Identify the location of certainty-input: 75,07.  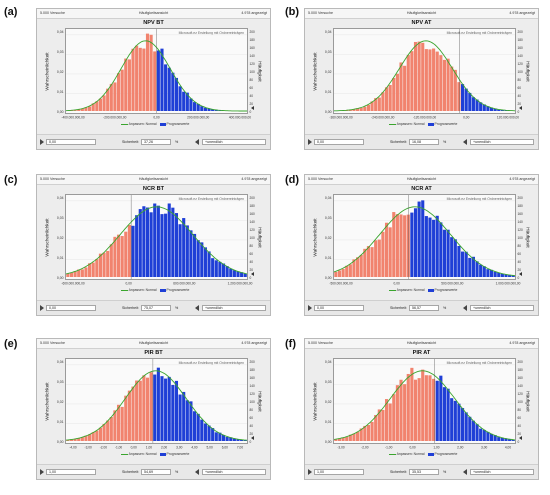
(156, 308).